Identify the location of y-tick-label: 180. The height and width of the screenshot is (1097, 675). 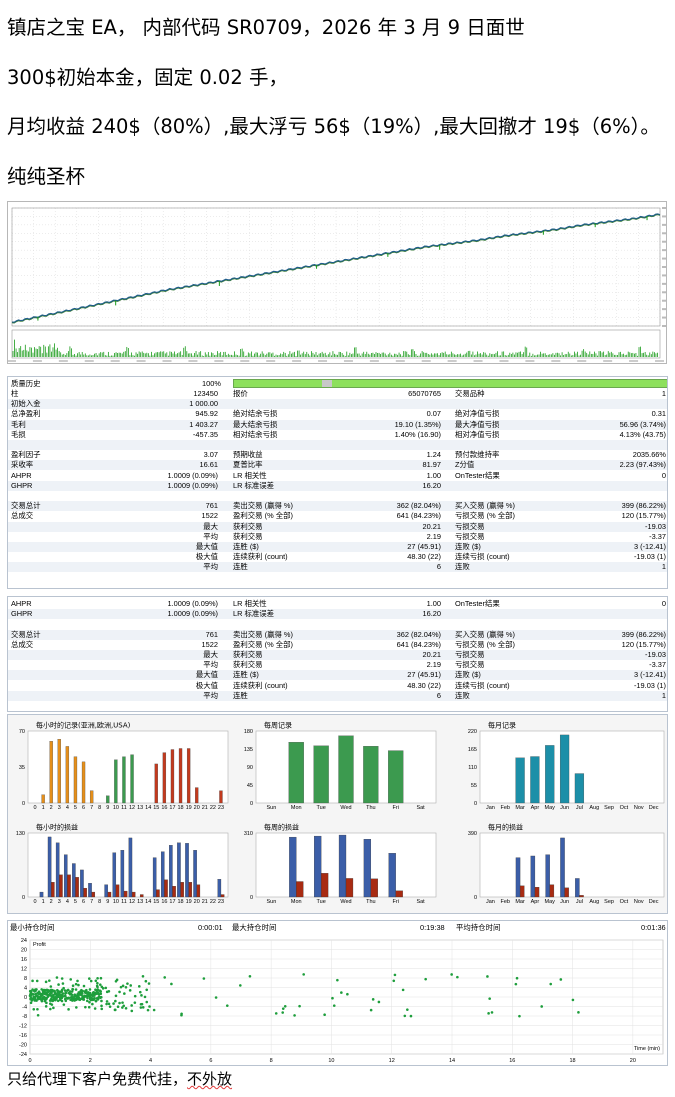
(248, 732).